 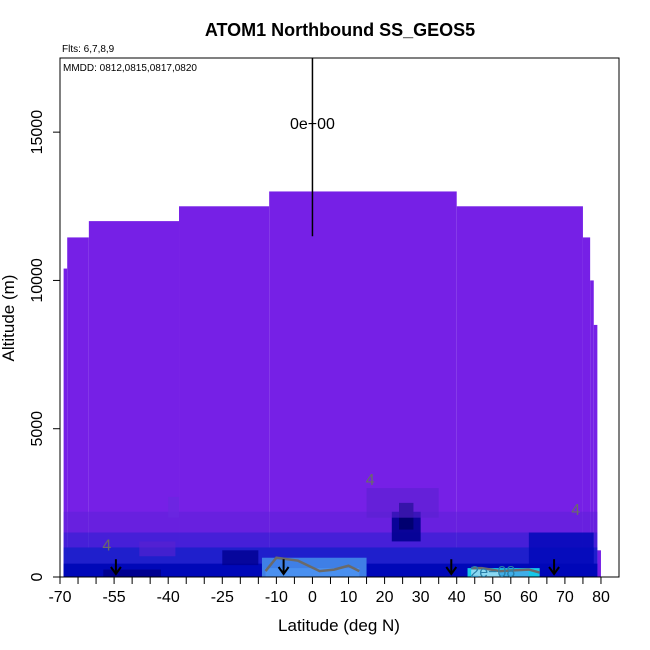 What do you see at coordinates (9, 318) in the screenshot?
I see `y-axis-label: Altitude (m)` at bounding box center [9, 318].